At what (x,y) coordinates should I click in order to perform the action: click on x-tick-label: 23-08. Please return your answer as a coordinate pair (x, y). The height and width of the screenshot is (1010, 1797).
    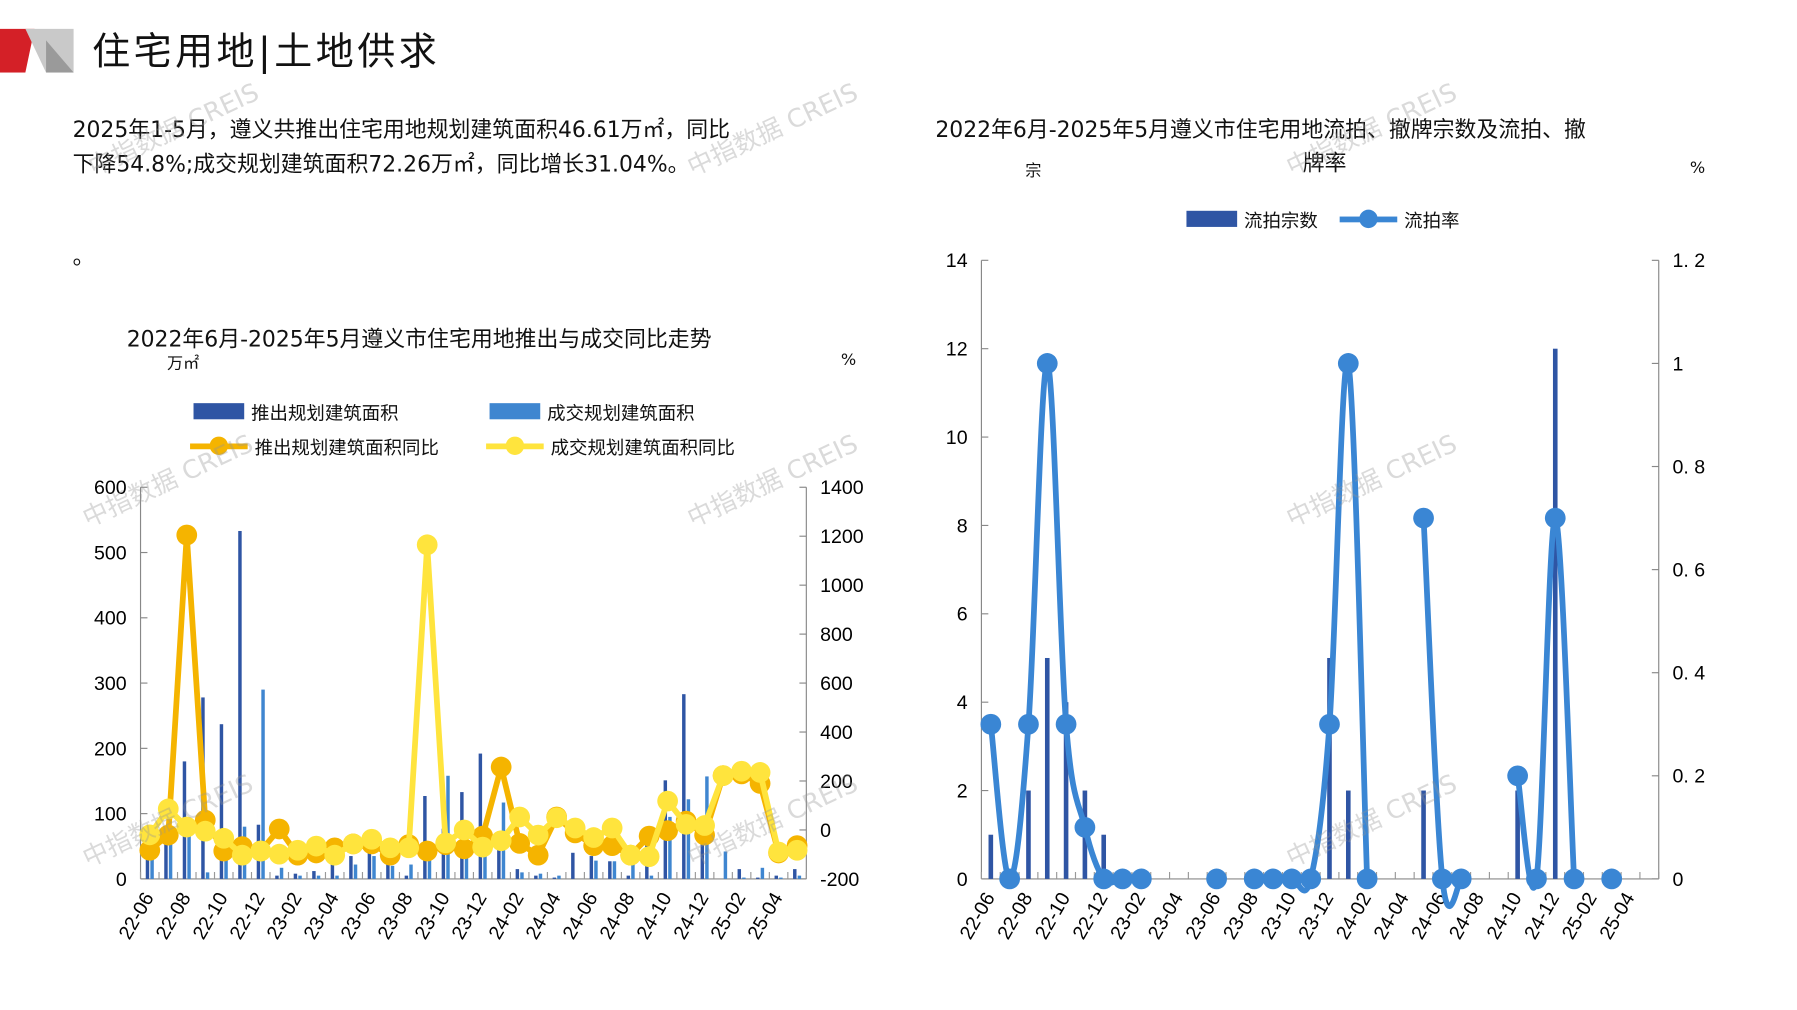
    Looking at the image, I should click on (396, 916).